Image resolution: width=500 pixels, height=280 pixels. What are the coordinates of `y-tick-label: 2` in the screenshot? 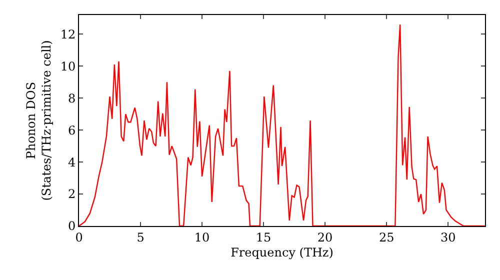 It's located at (72, 194).